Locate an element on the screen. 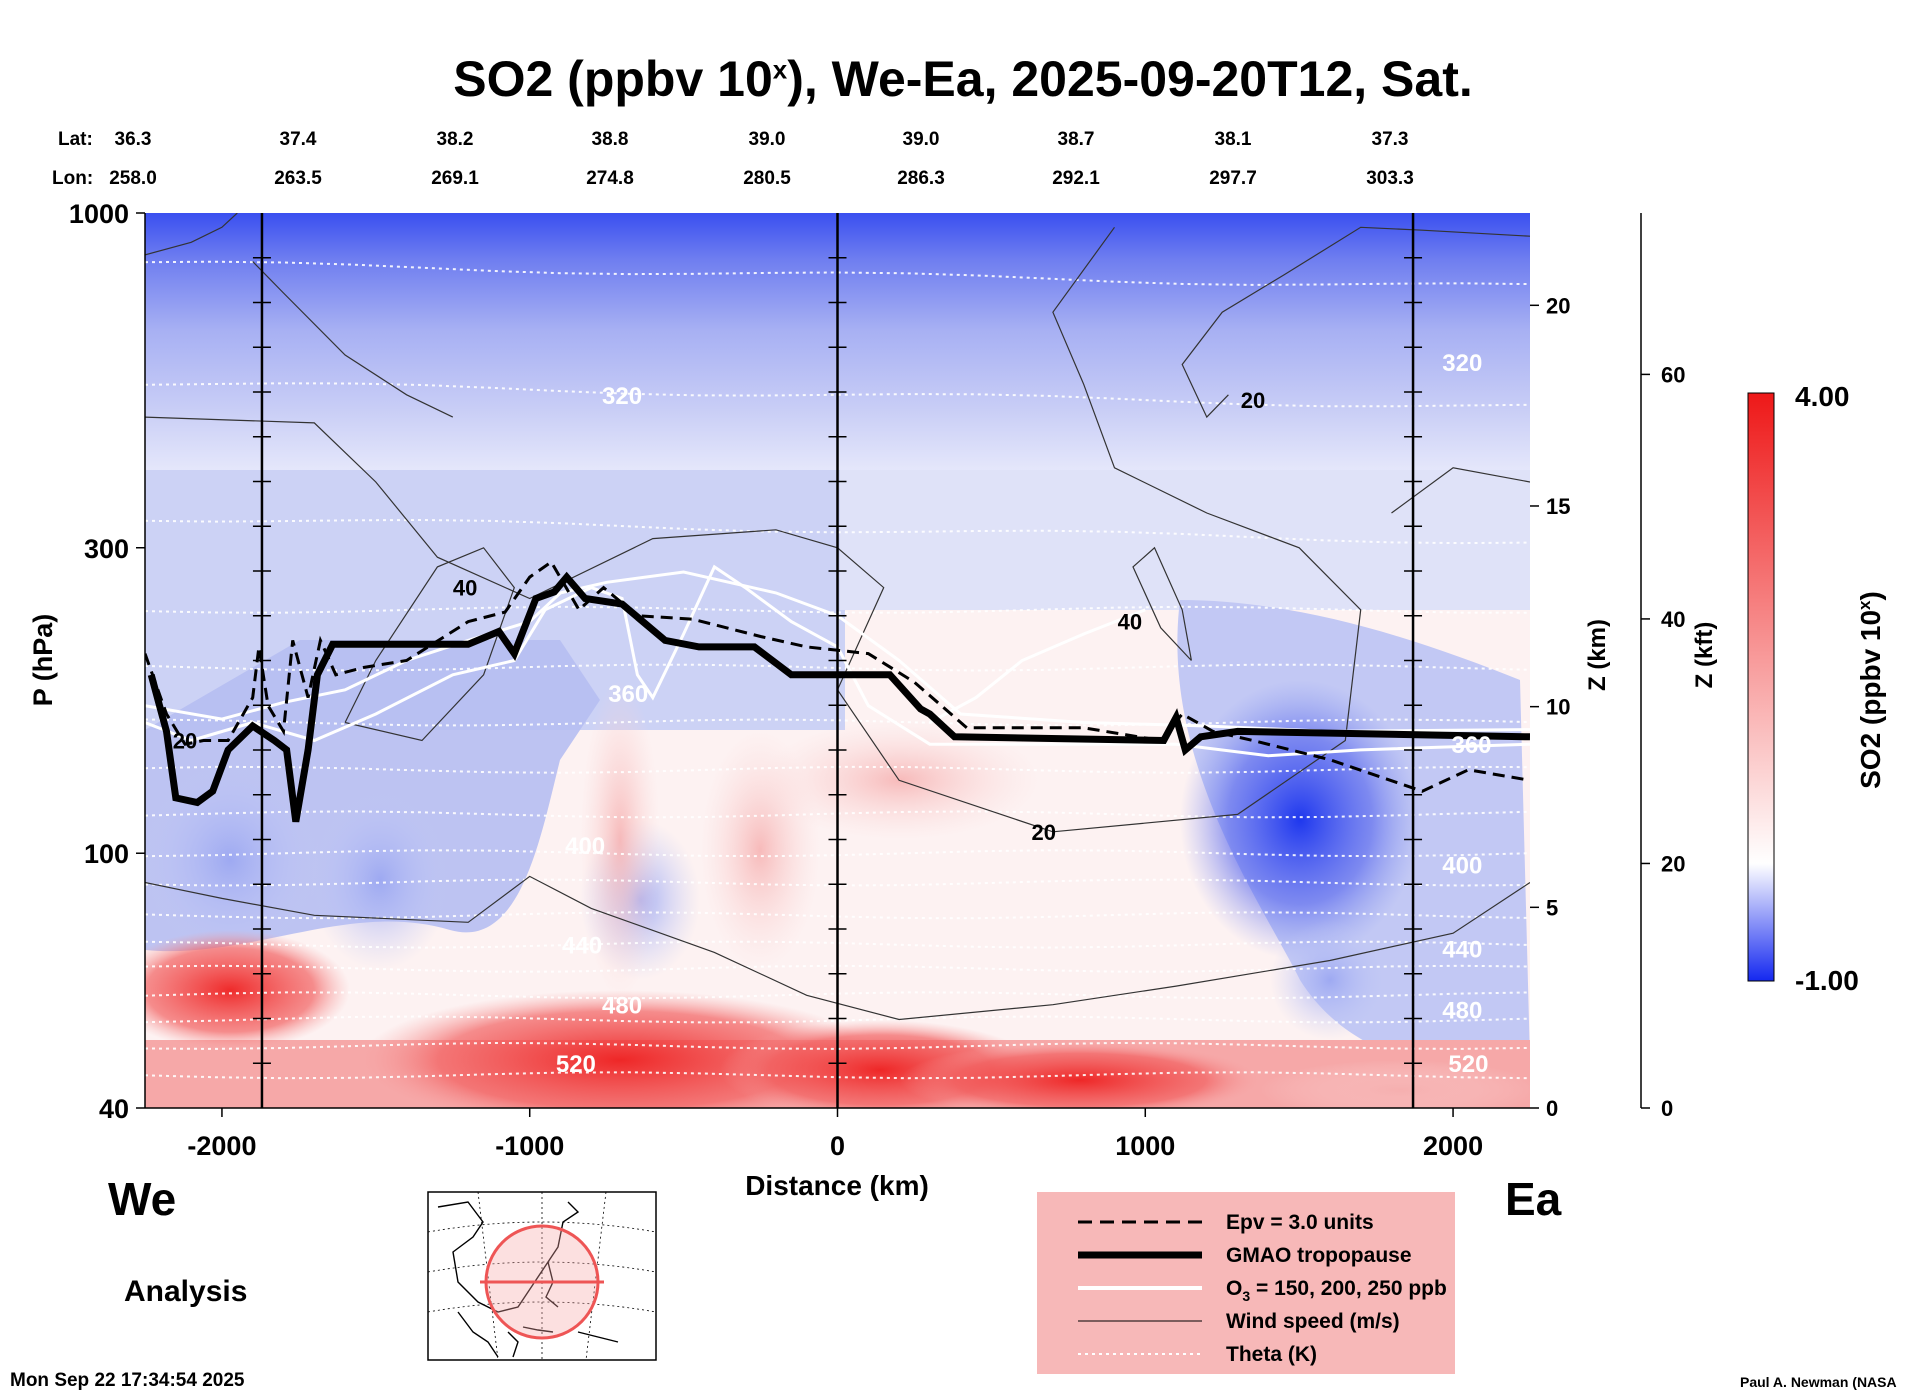  colorbar: 4.00 -1.00 SO2 (ppbv 10x) is located at coordinates (1816, 688).